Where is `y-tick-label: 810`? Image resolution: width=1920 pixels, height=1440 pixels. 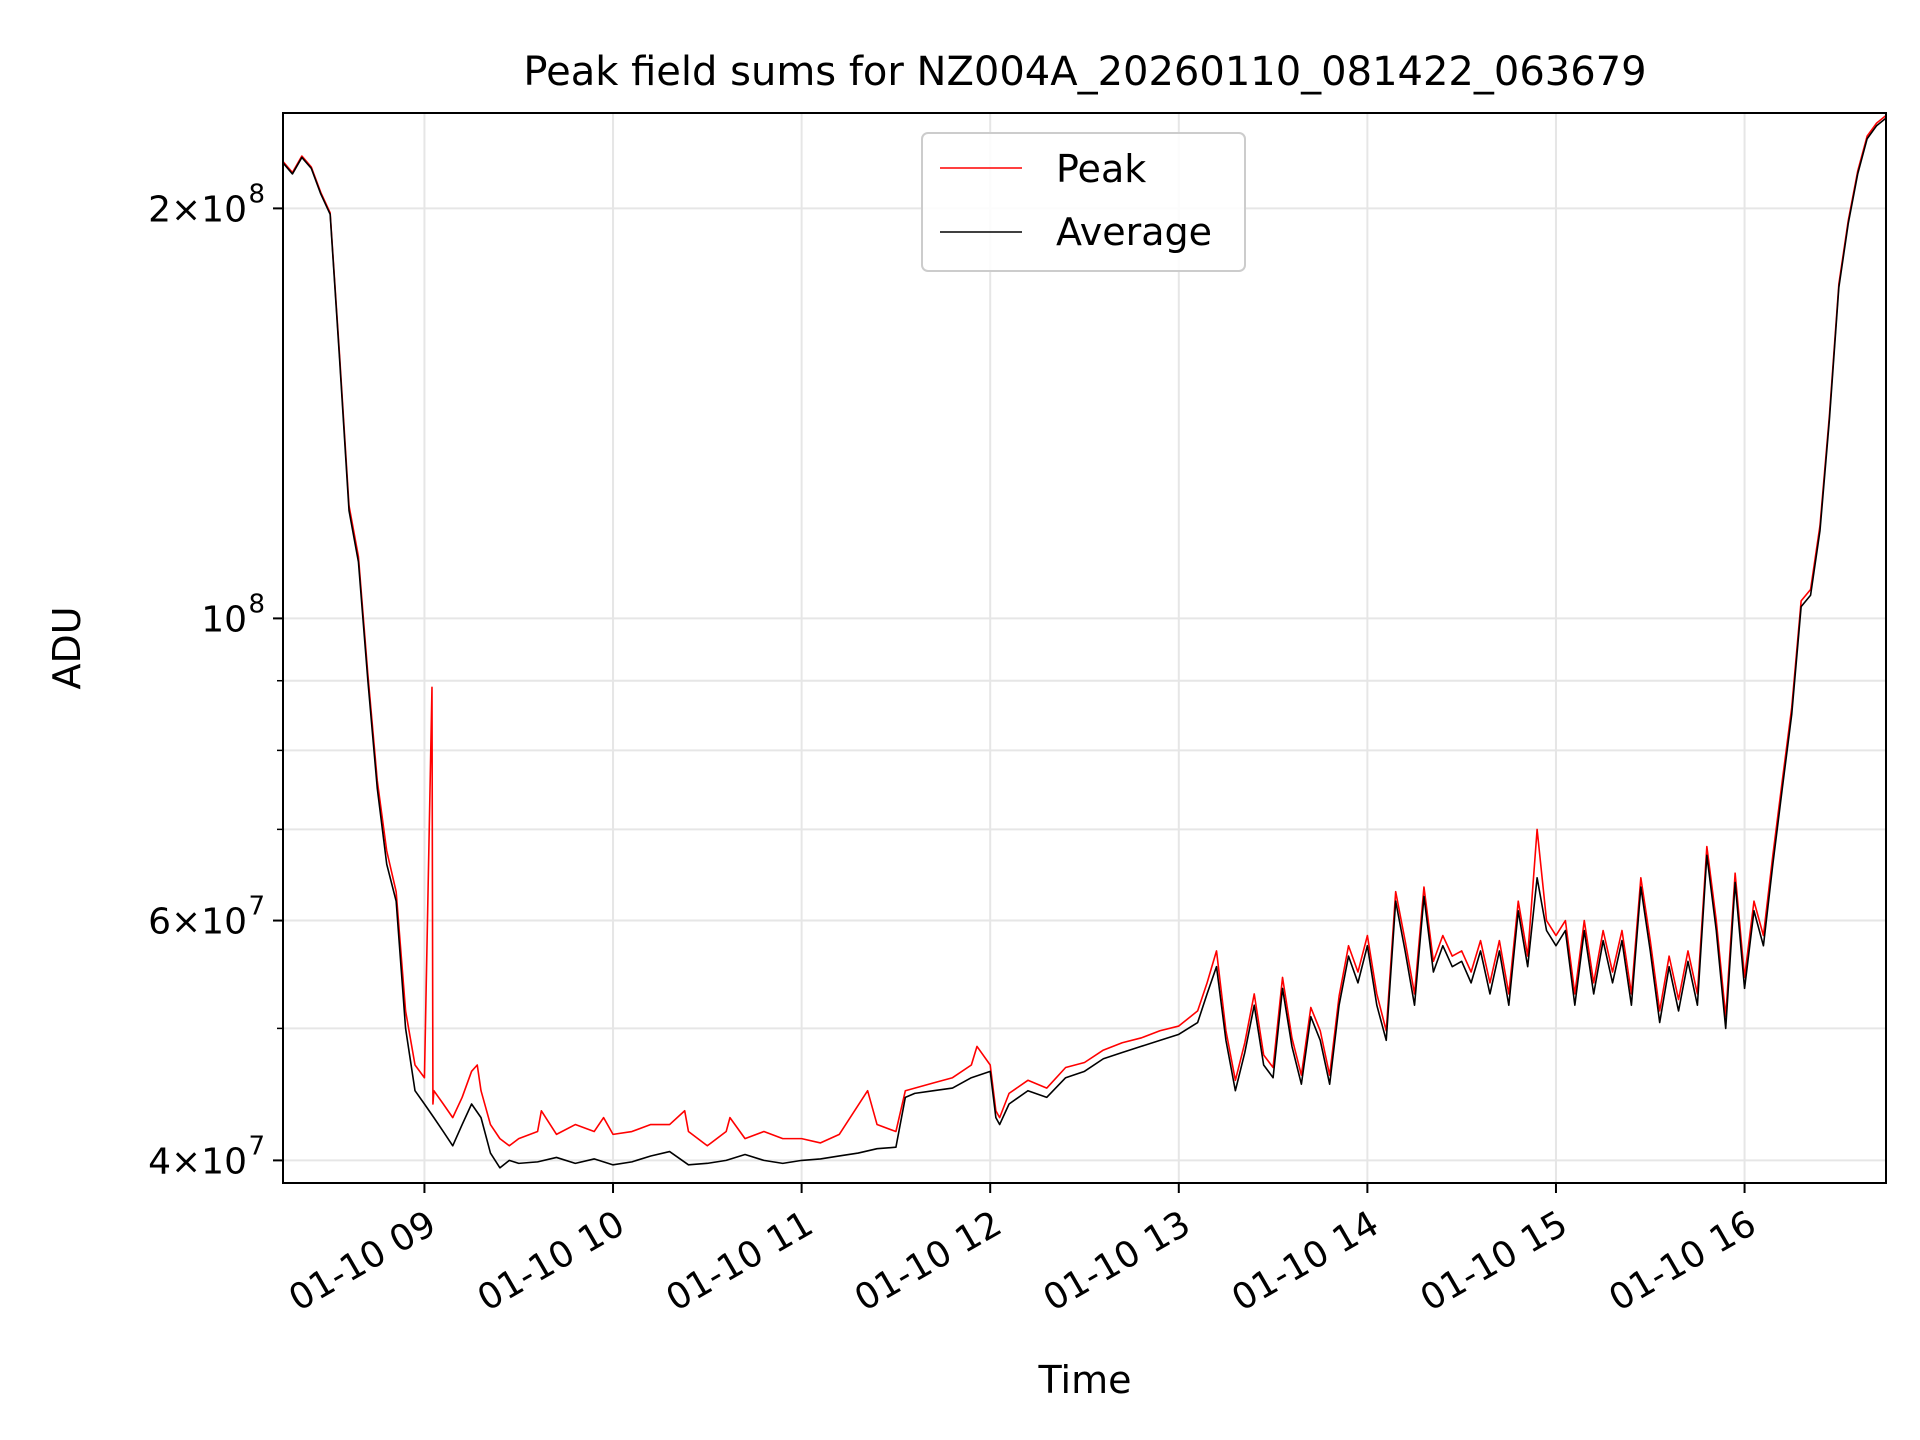
y-tick-label: 810 is located at coordinates (233, 614).